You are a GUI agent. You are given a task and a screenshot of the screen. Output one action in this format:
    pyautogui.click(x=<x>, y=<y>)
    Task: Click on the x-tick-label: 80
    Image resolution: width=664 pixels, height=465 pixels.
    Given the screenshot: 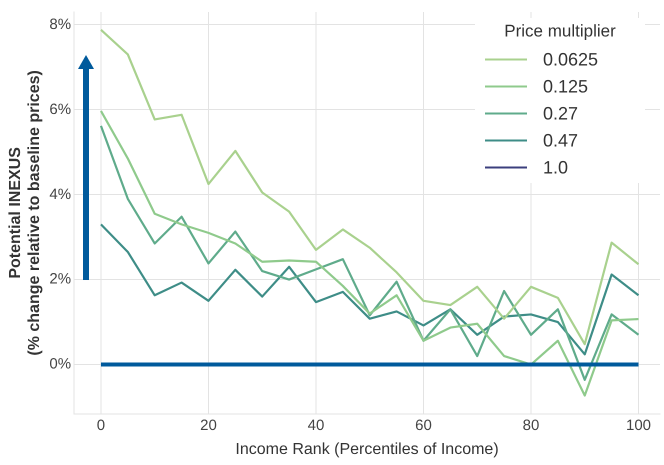 What is the action you would take?
    pyautogui.click(x=531, y=425)
    